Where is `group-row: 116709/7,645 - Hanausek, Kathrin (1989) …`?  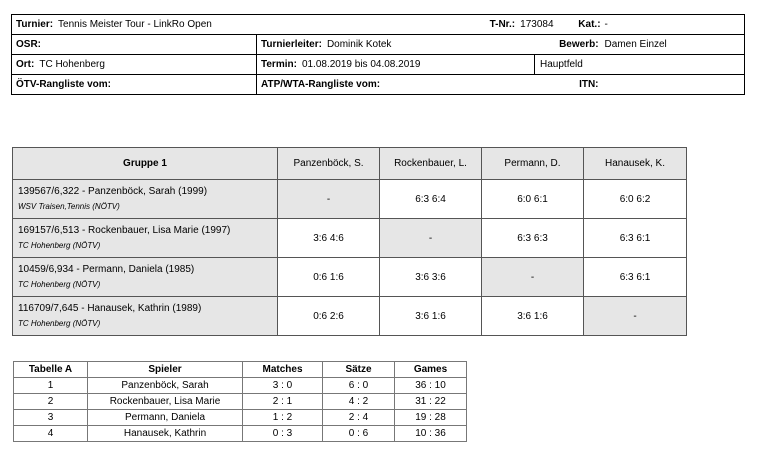
group-row: 116709/7,645 - Hanausek, Kathrin (1989) … is located at coordinates (349, 316).